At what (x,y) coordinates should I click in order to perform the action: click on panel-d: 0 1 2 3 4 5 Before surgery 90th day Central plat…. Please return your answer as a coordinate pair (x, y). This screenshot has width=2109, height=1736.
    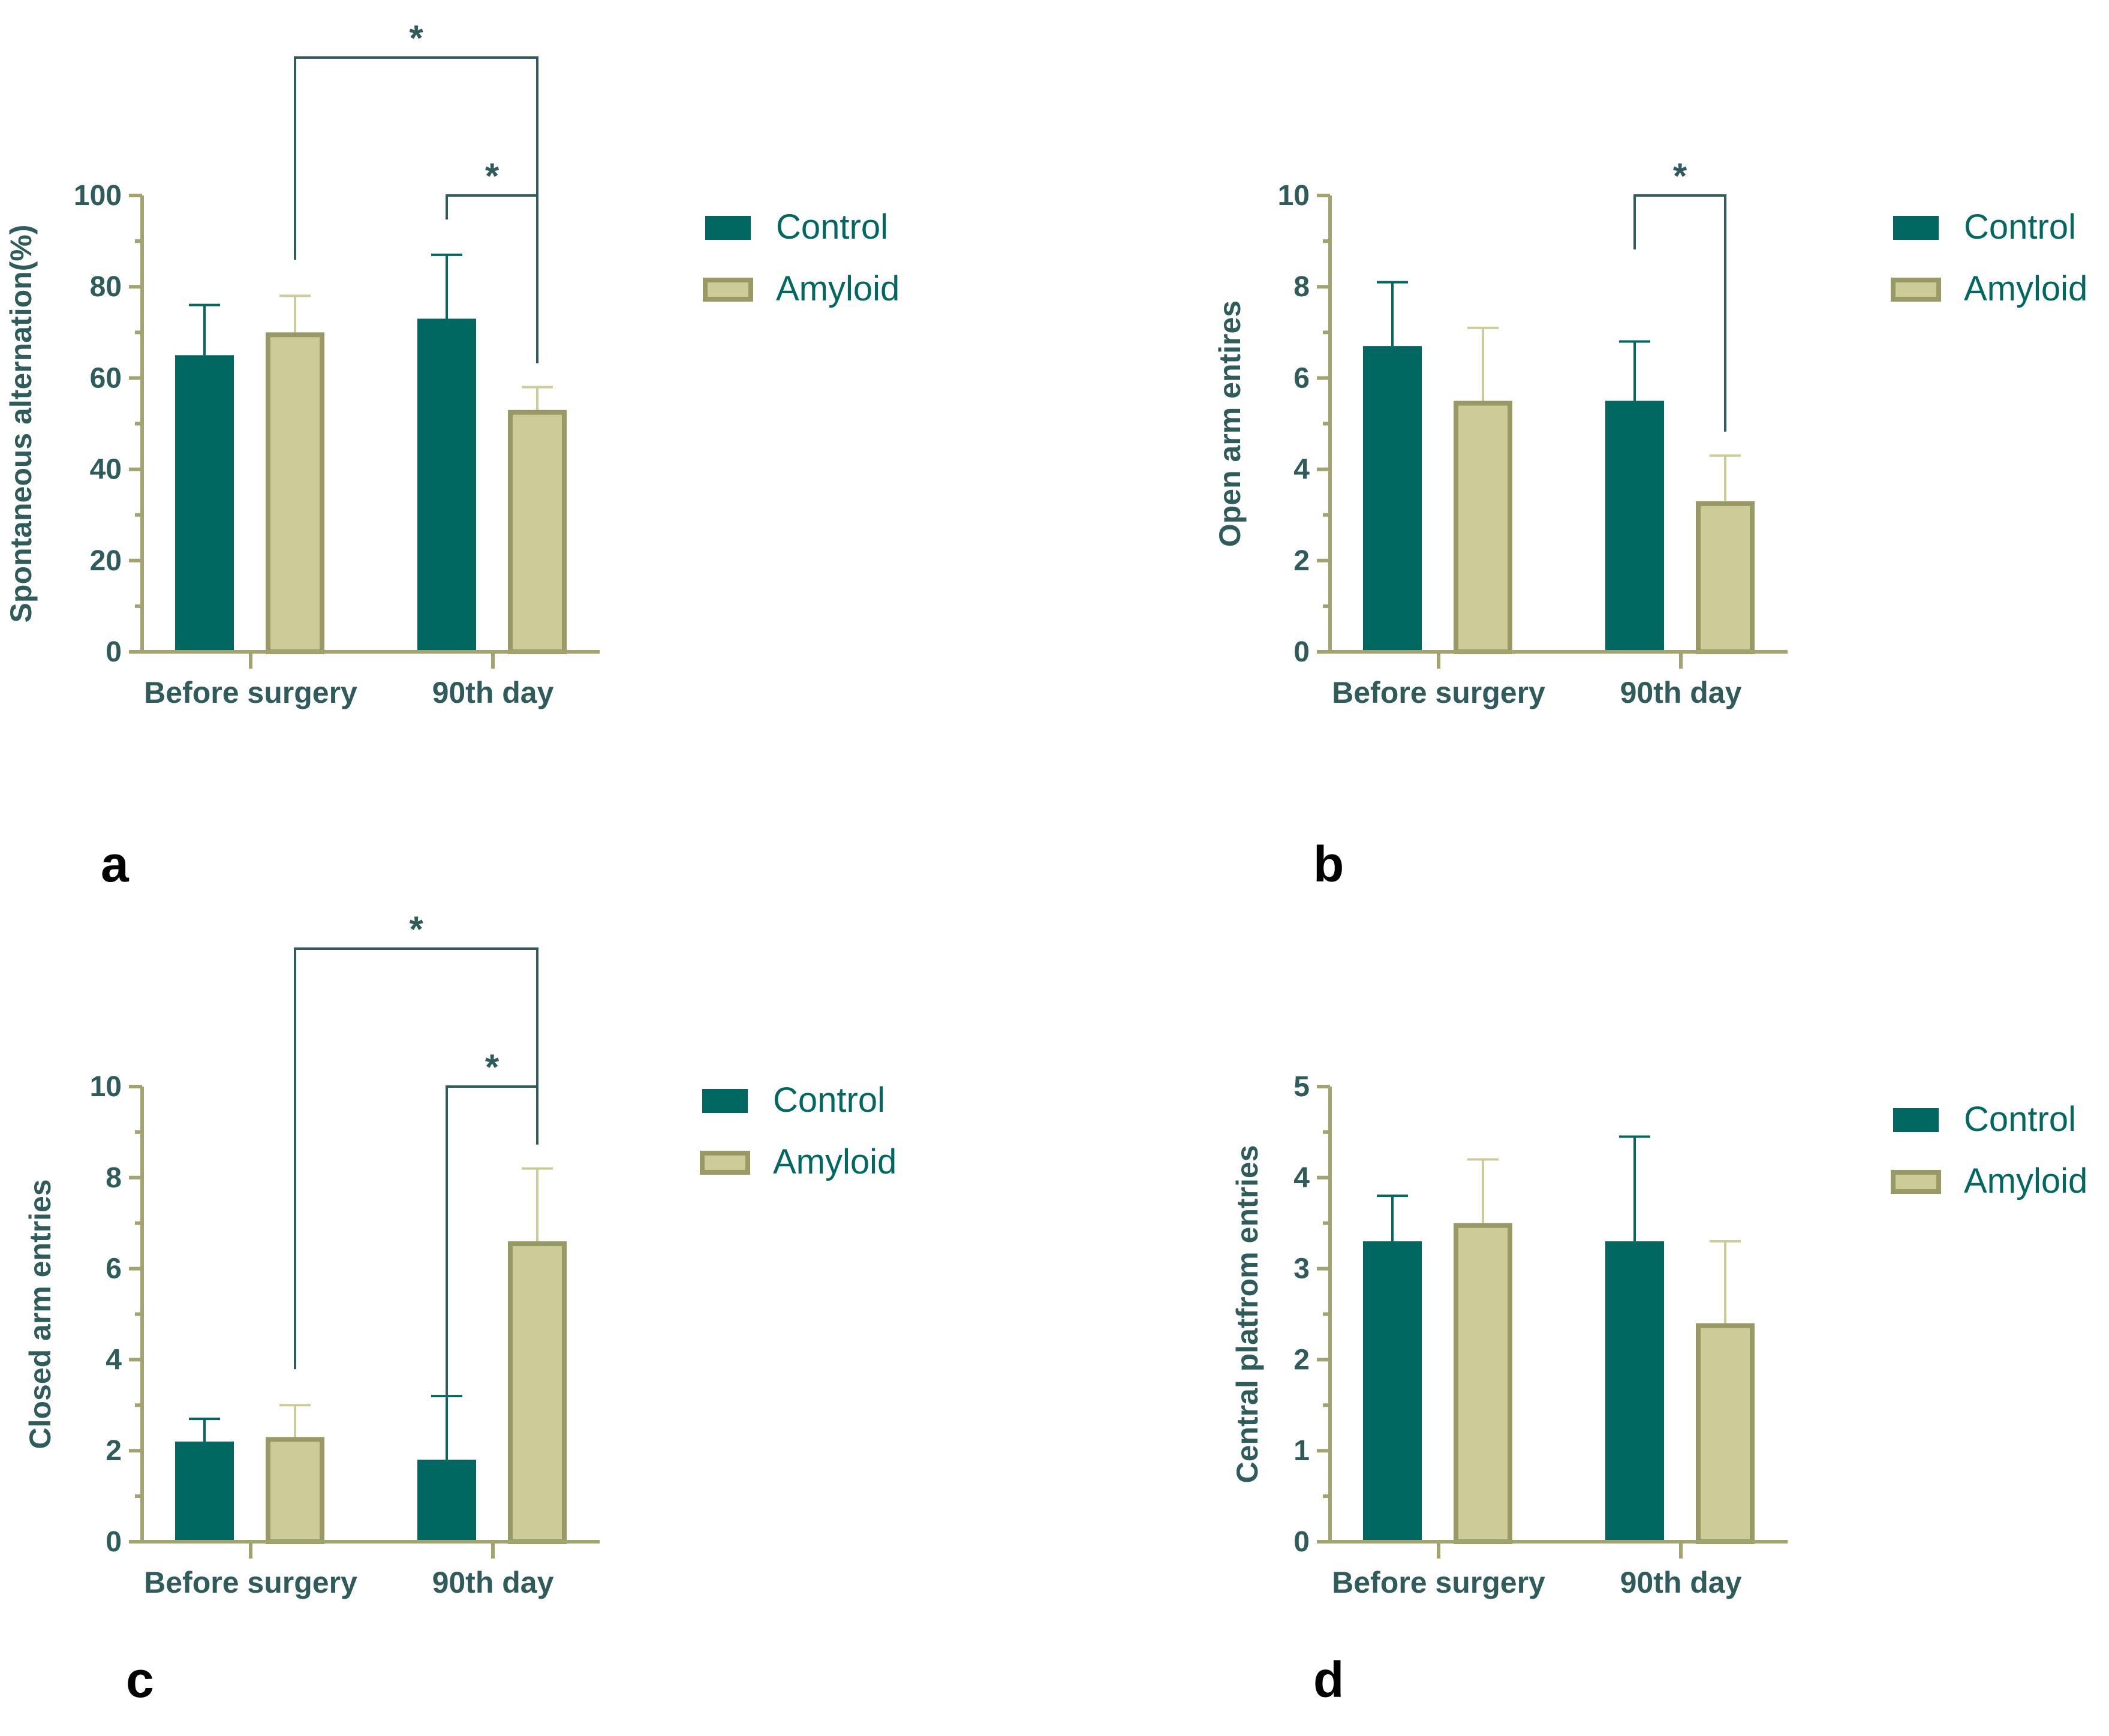
    Looking at the image, I should click on (1658, 1389).